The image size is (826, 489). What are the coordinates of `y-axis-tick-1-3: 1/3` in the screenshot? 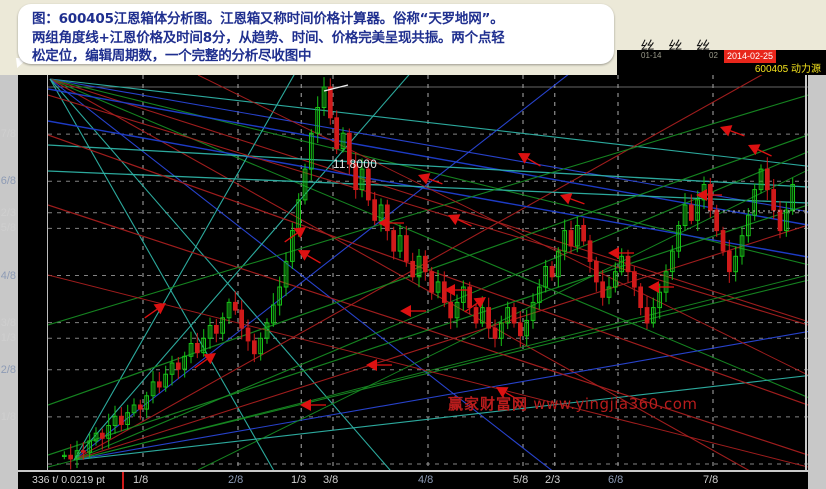 It's located at (8, 338).